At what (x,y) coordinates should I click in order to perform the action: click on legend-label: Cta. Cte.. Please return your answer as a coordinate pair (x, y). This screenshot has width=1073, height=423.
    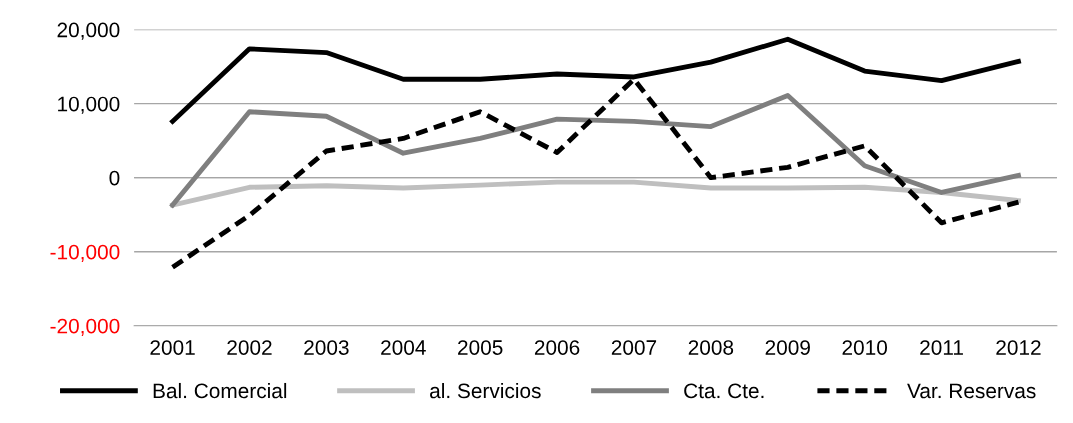
    Looking at the image, I should click on (724, 391).